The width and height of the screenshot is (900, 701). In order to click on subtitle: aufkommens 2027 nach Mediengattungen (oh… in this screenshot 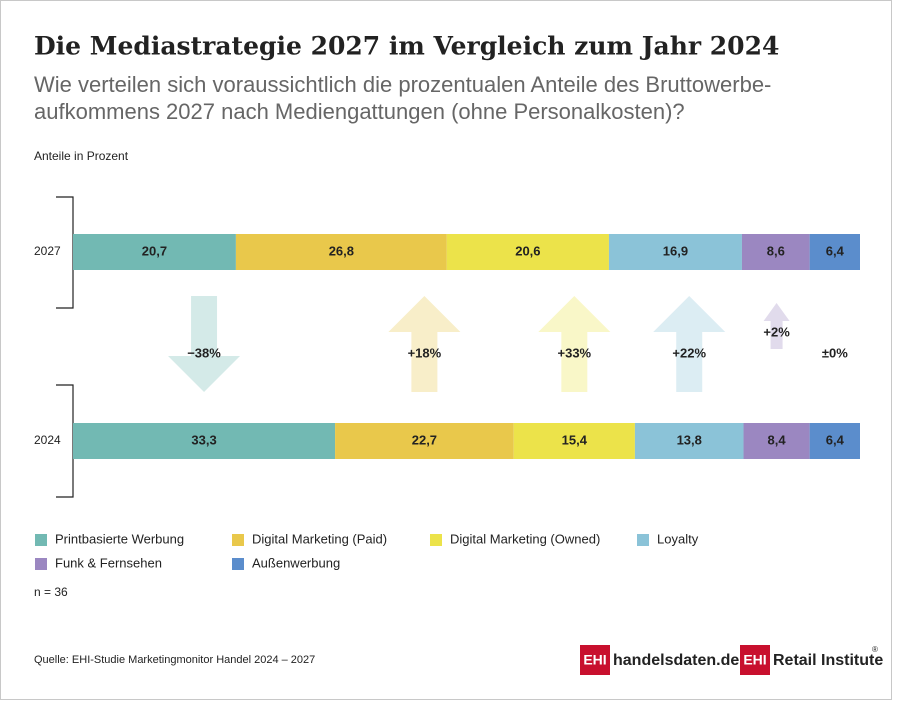, I will do `click(359, 111)`.